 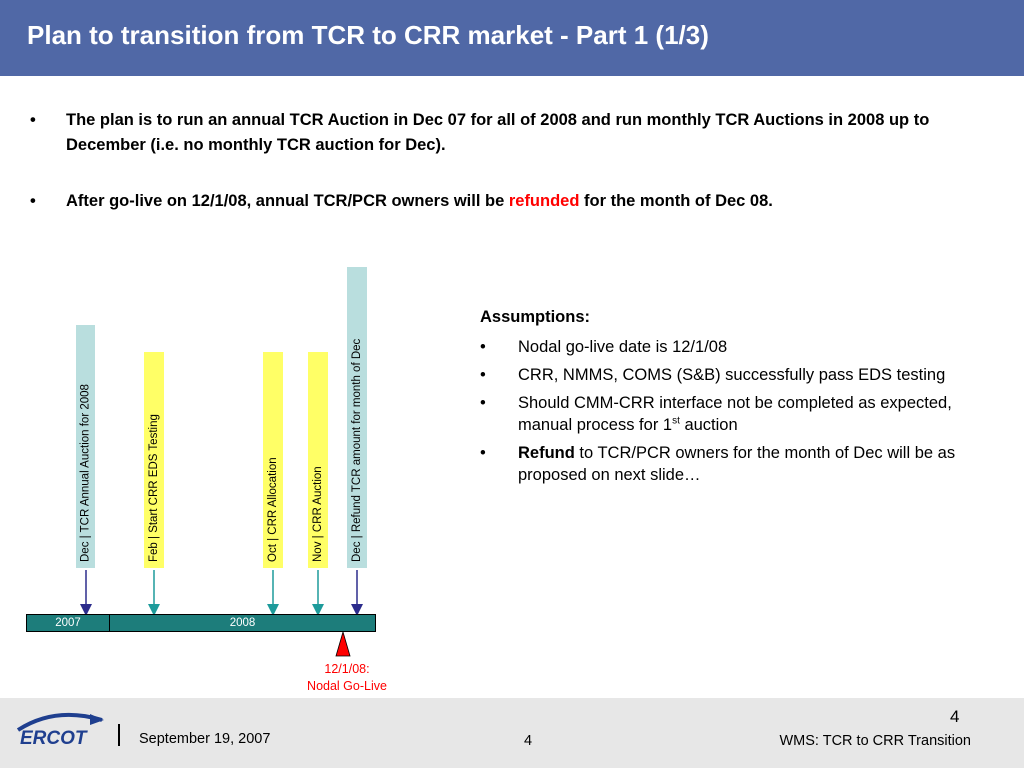 I want to click on timeline-year-2008: 2008, so click(x=242, y=623).